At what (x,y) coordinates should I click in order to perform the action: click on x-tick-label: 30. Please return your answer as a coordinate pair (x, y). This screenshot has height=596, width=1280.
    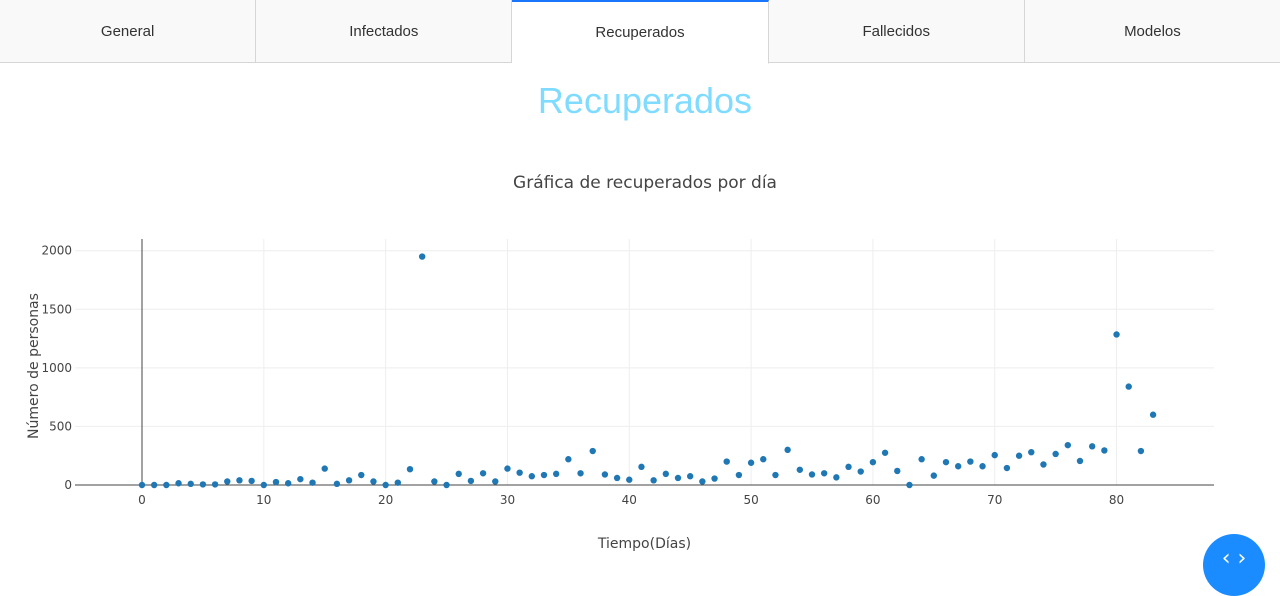
    Looking at the image, I should click on (507, 500).